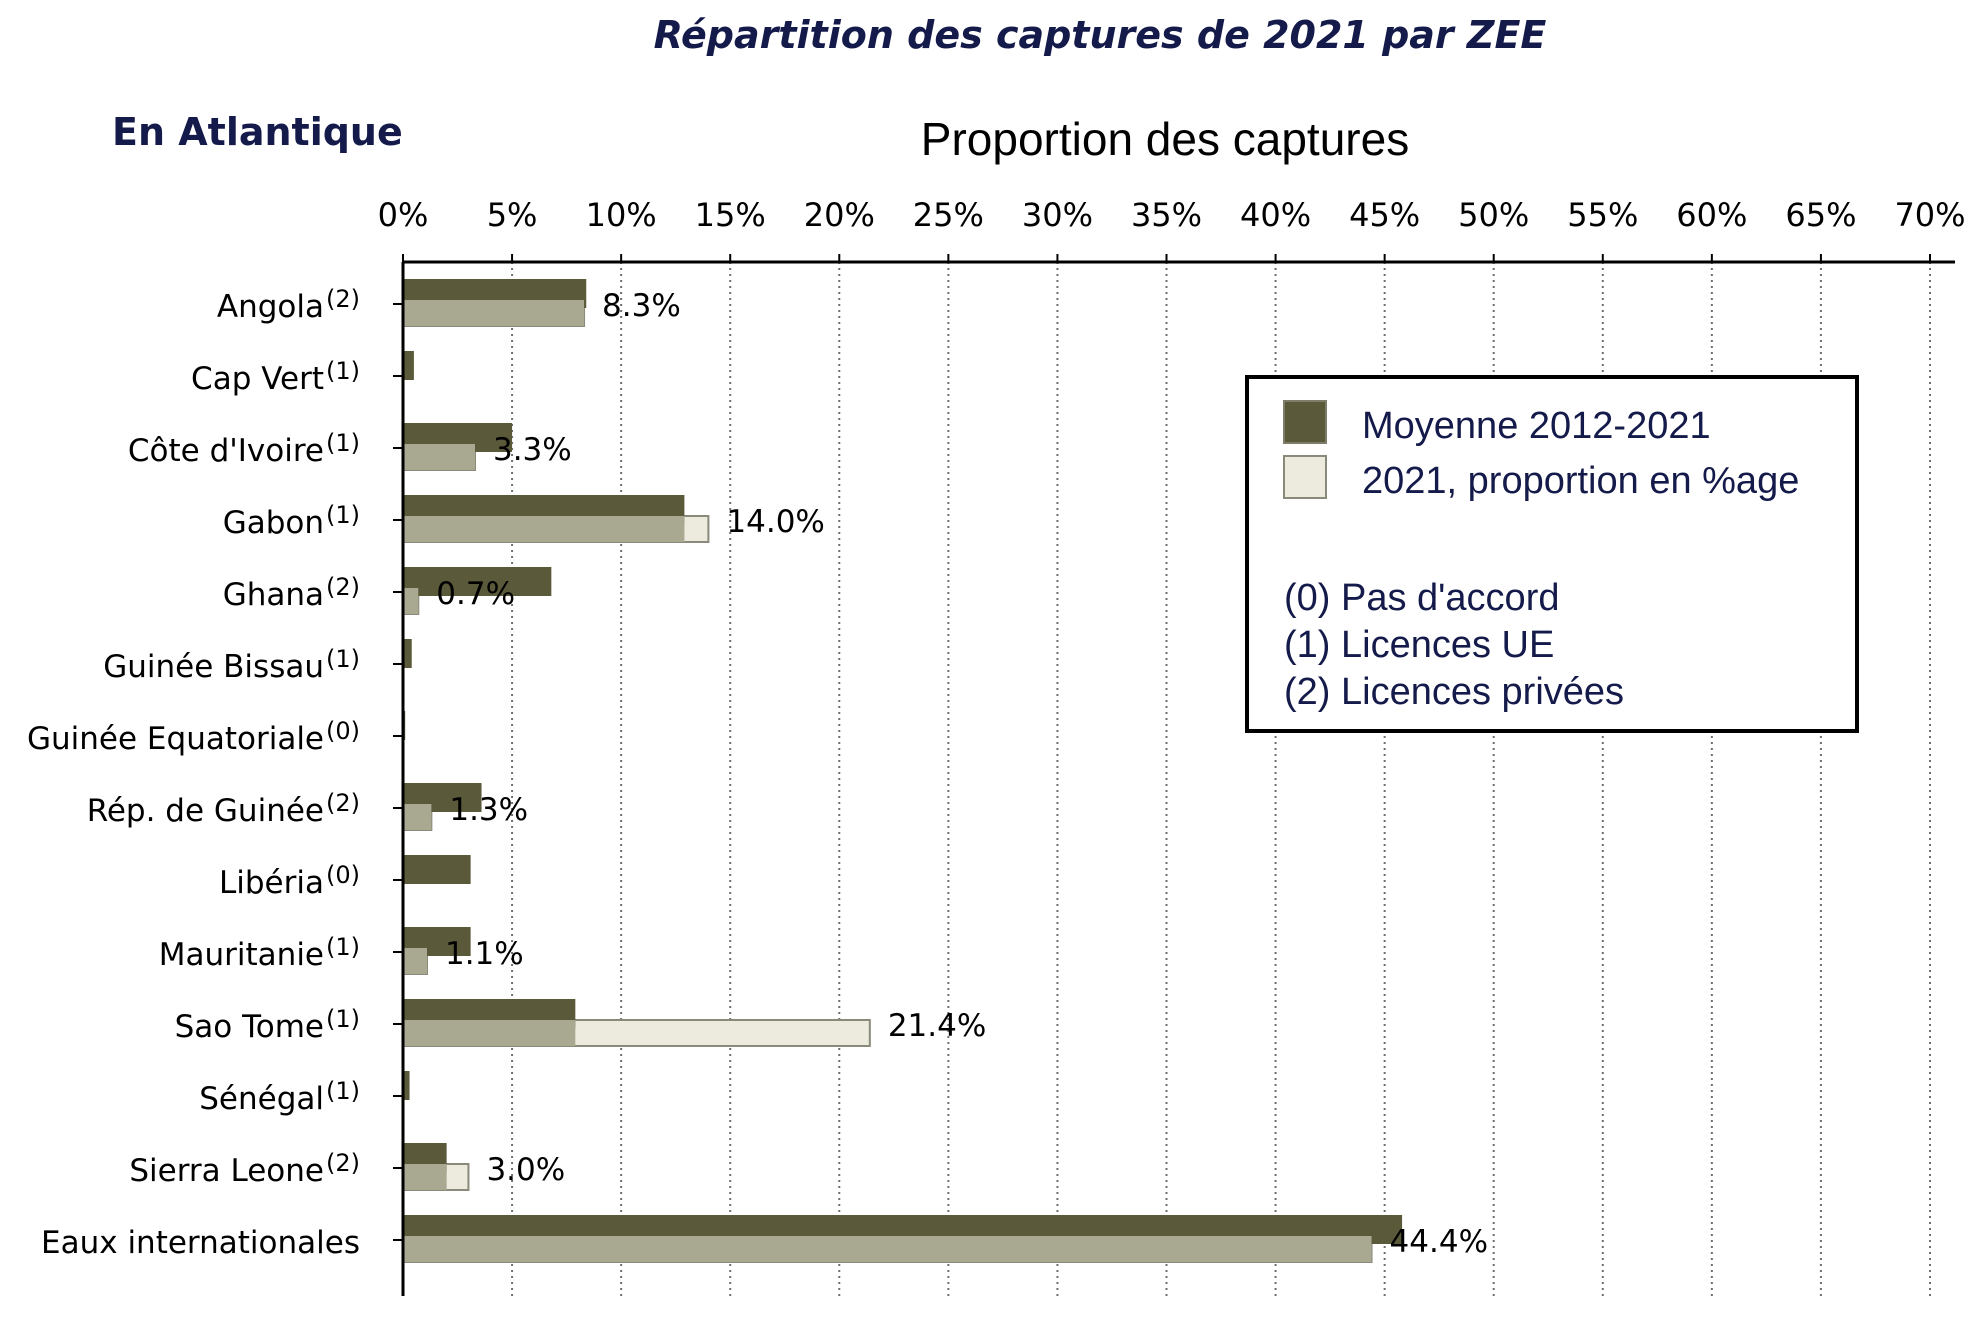  I want to click on category-label: Eaux internationales, so click(200, 1243).